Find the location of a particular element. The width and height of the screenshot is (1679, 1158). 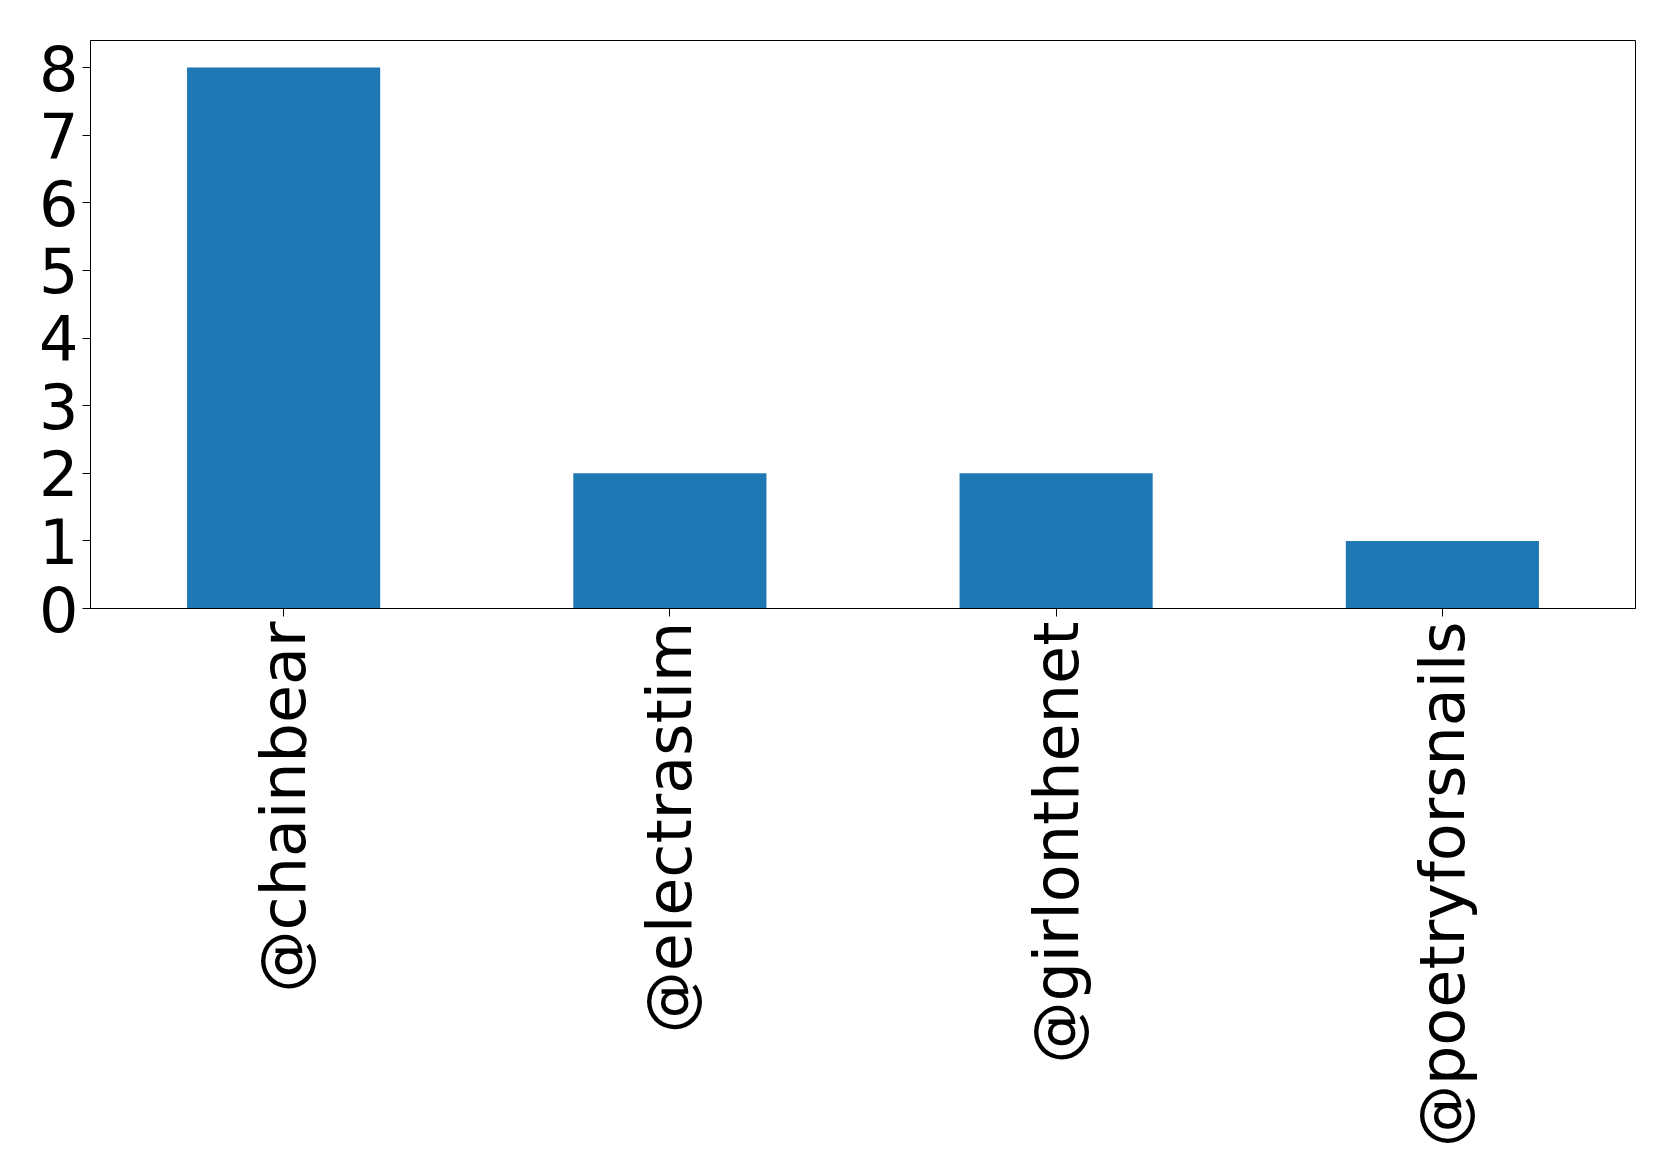

x-tick-label: @girlonthenet is located at coordinates (1056, 842).